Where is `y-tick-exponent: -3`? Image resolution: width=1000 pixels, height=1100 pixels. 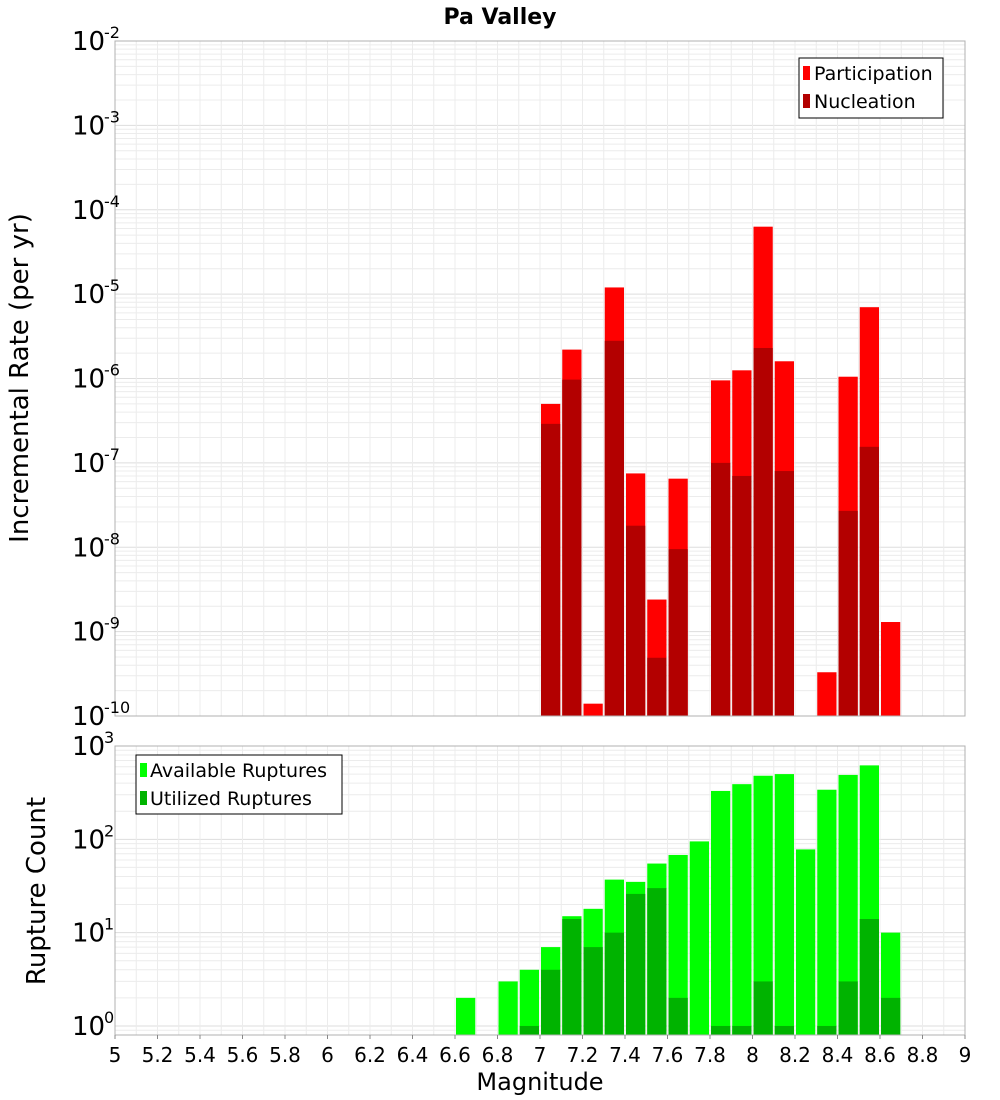 y-tick-exponent: -3 is located at coordinates (112, 116).